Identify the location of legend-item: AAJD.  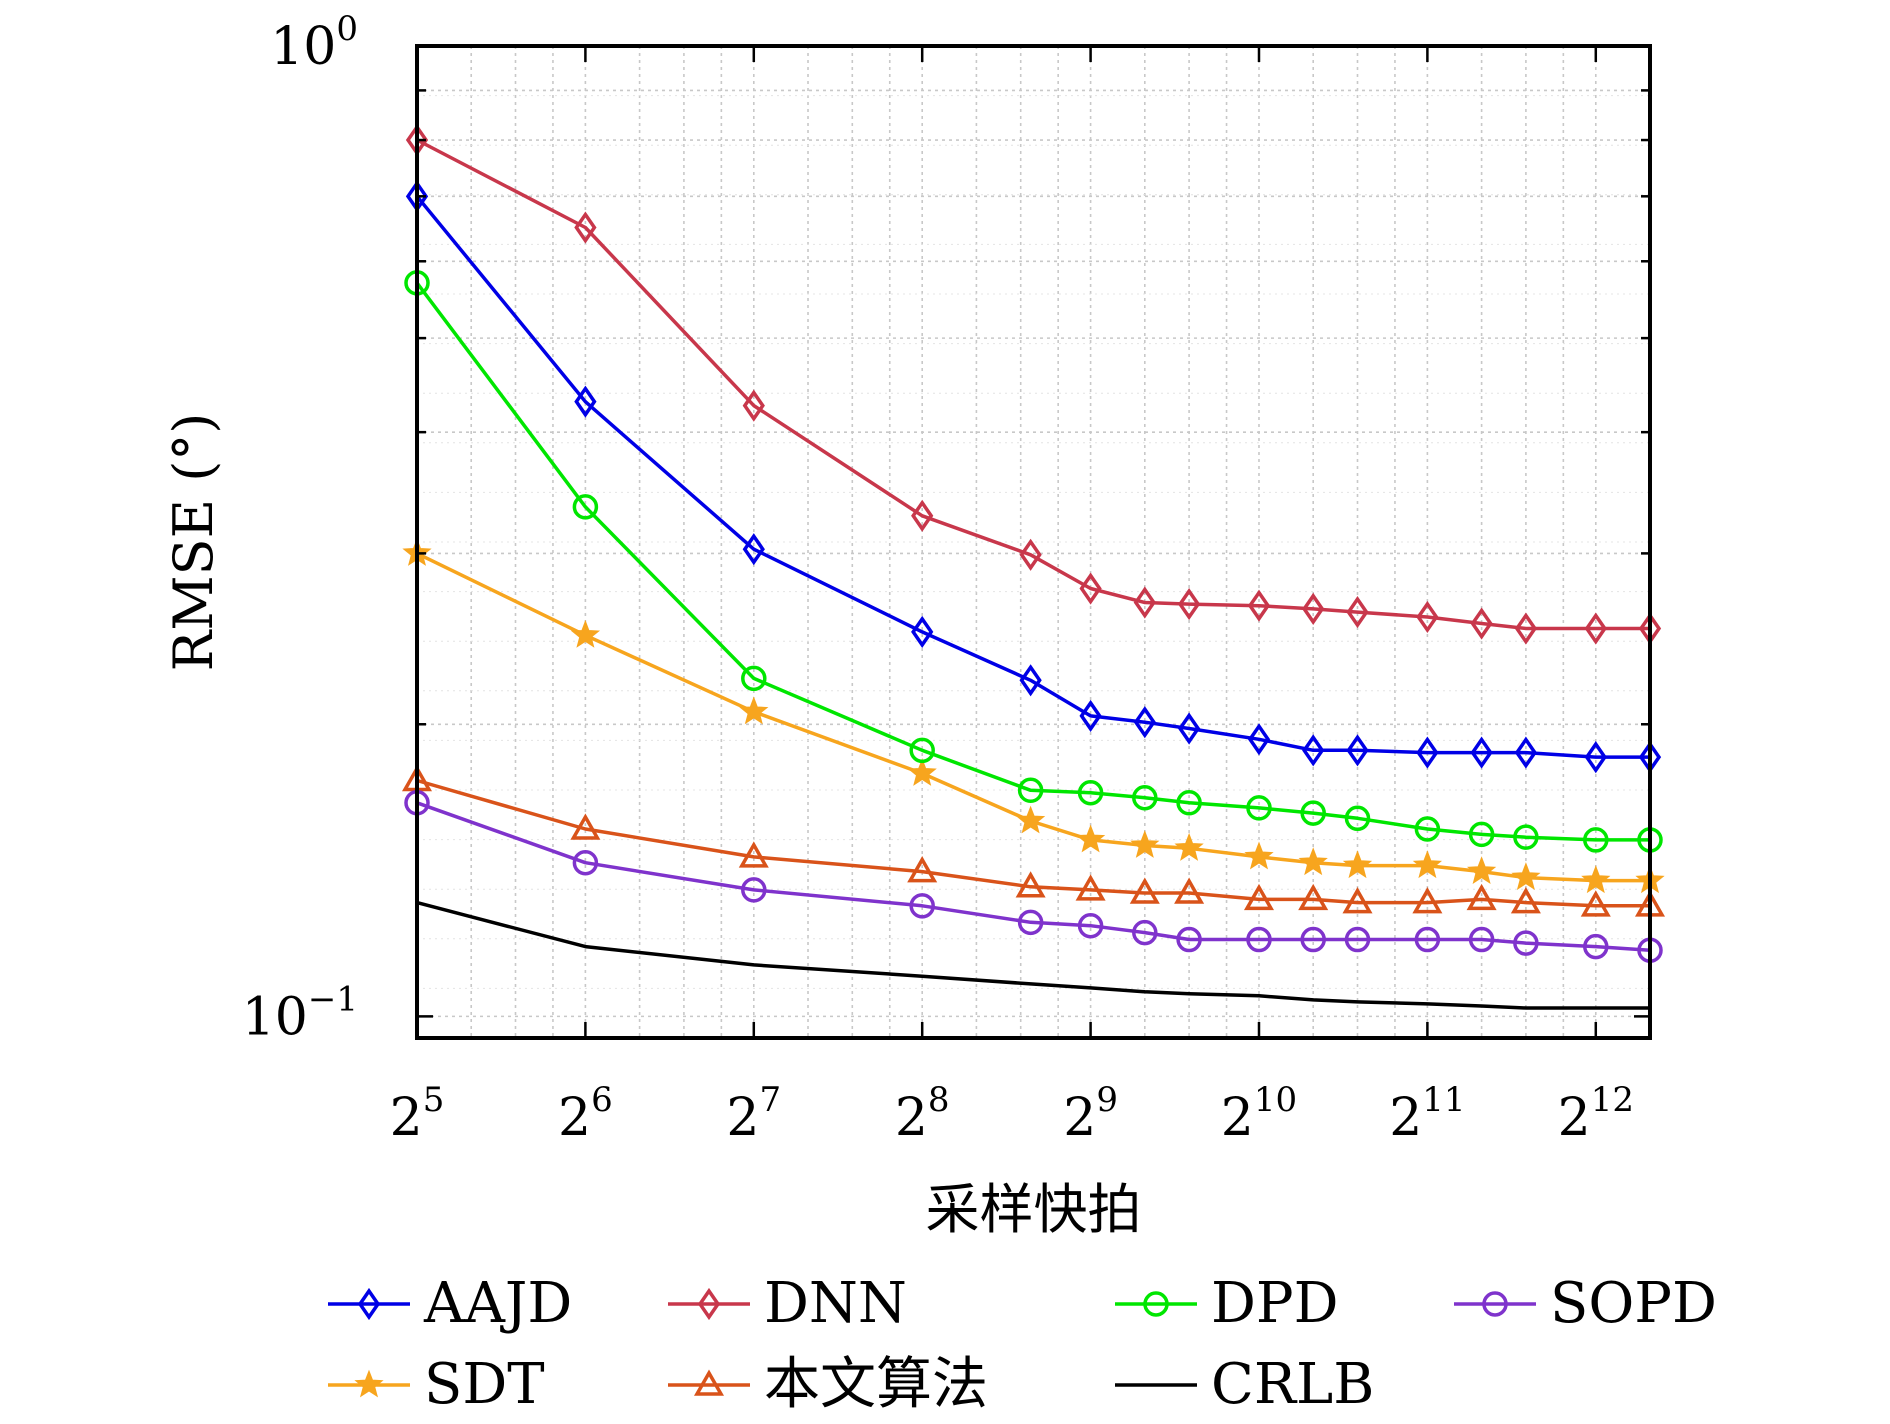
(450, 1303).